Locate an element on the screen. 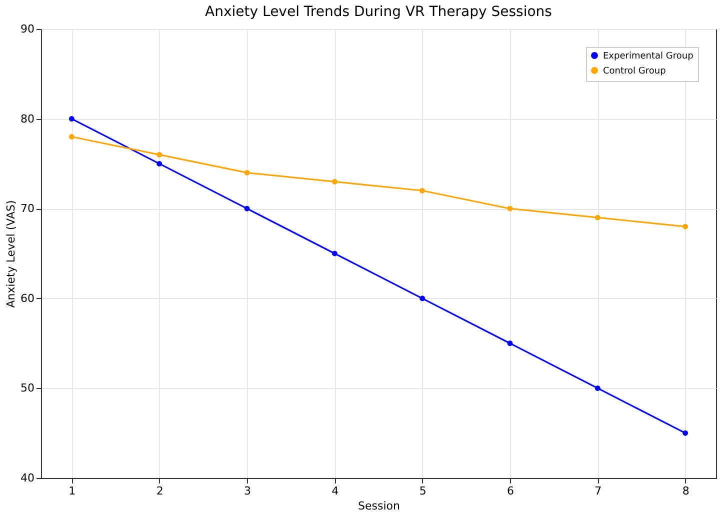 The height and width of the screenshot is (516, 721). x-tick-label: 8 is located at coordinates (686, 491).